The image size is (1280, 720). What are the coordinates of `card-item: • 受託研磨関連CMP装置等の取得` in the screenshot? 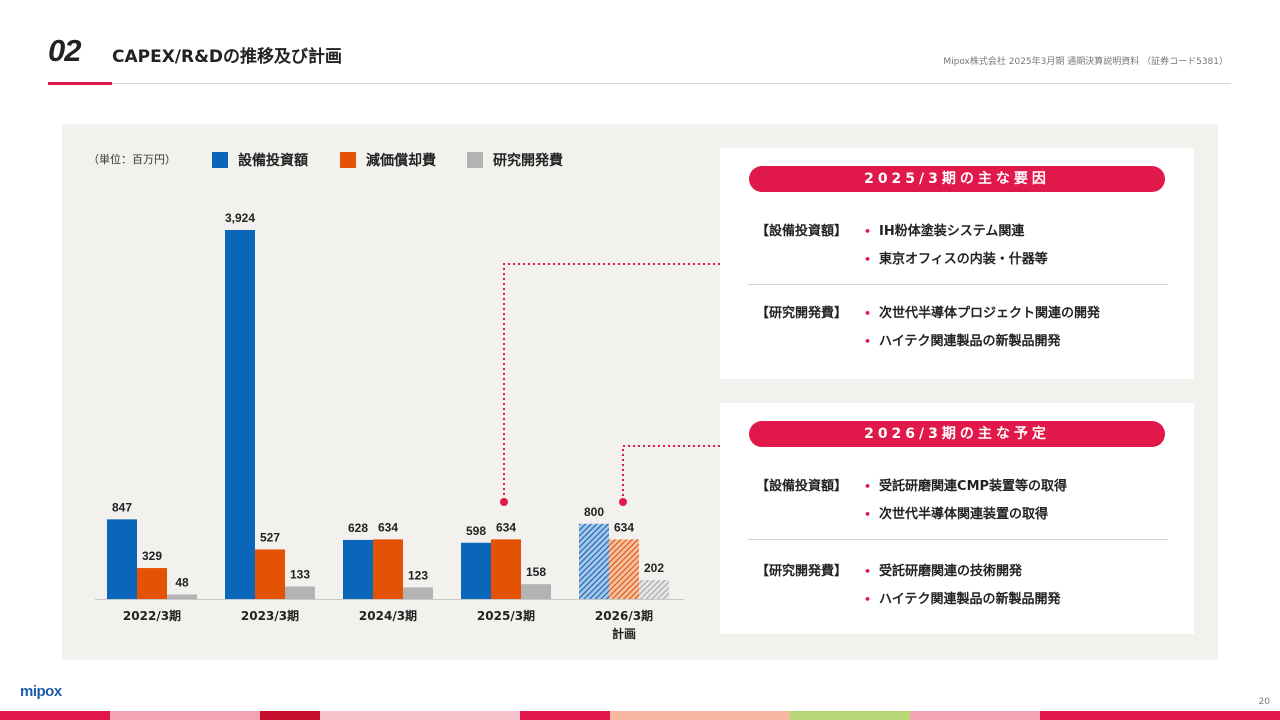 It's located at (966, 486).